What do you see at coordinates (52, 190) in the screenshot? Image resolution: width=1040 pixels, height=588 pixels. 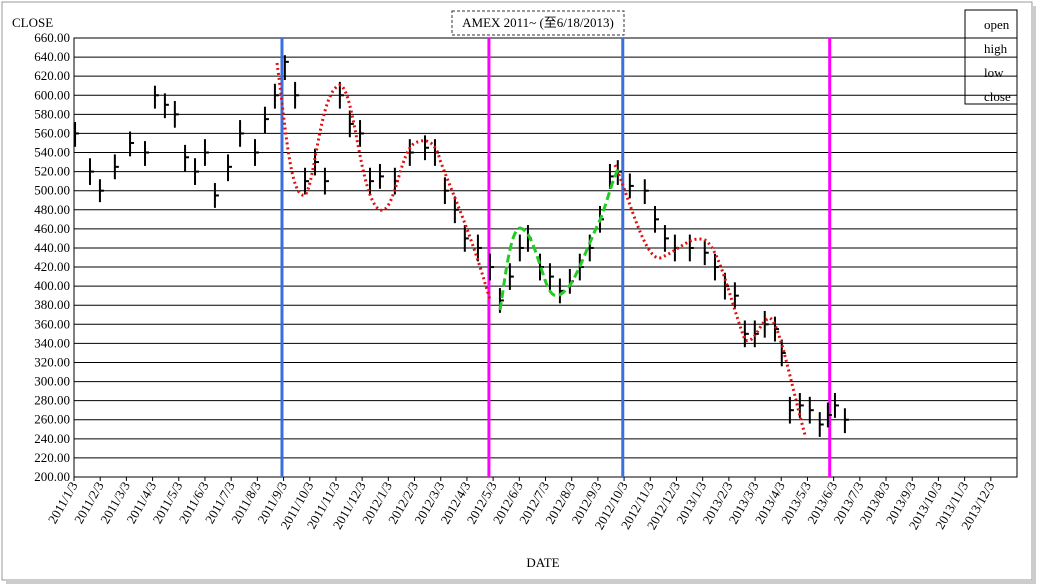 I see `y-tick-label: 500.00` at bounding box center [52, 190].